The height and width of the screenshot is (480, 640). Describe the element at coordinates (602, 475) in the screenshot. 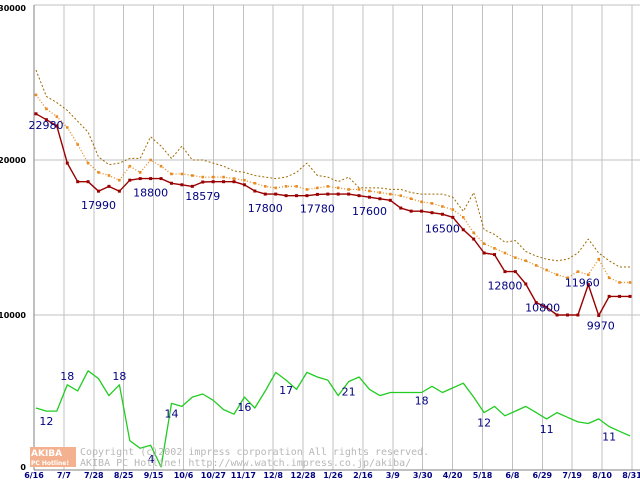

I see `x-tick-label: 8/10` at that location.